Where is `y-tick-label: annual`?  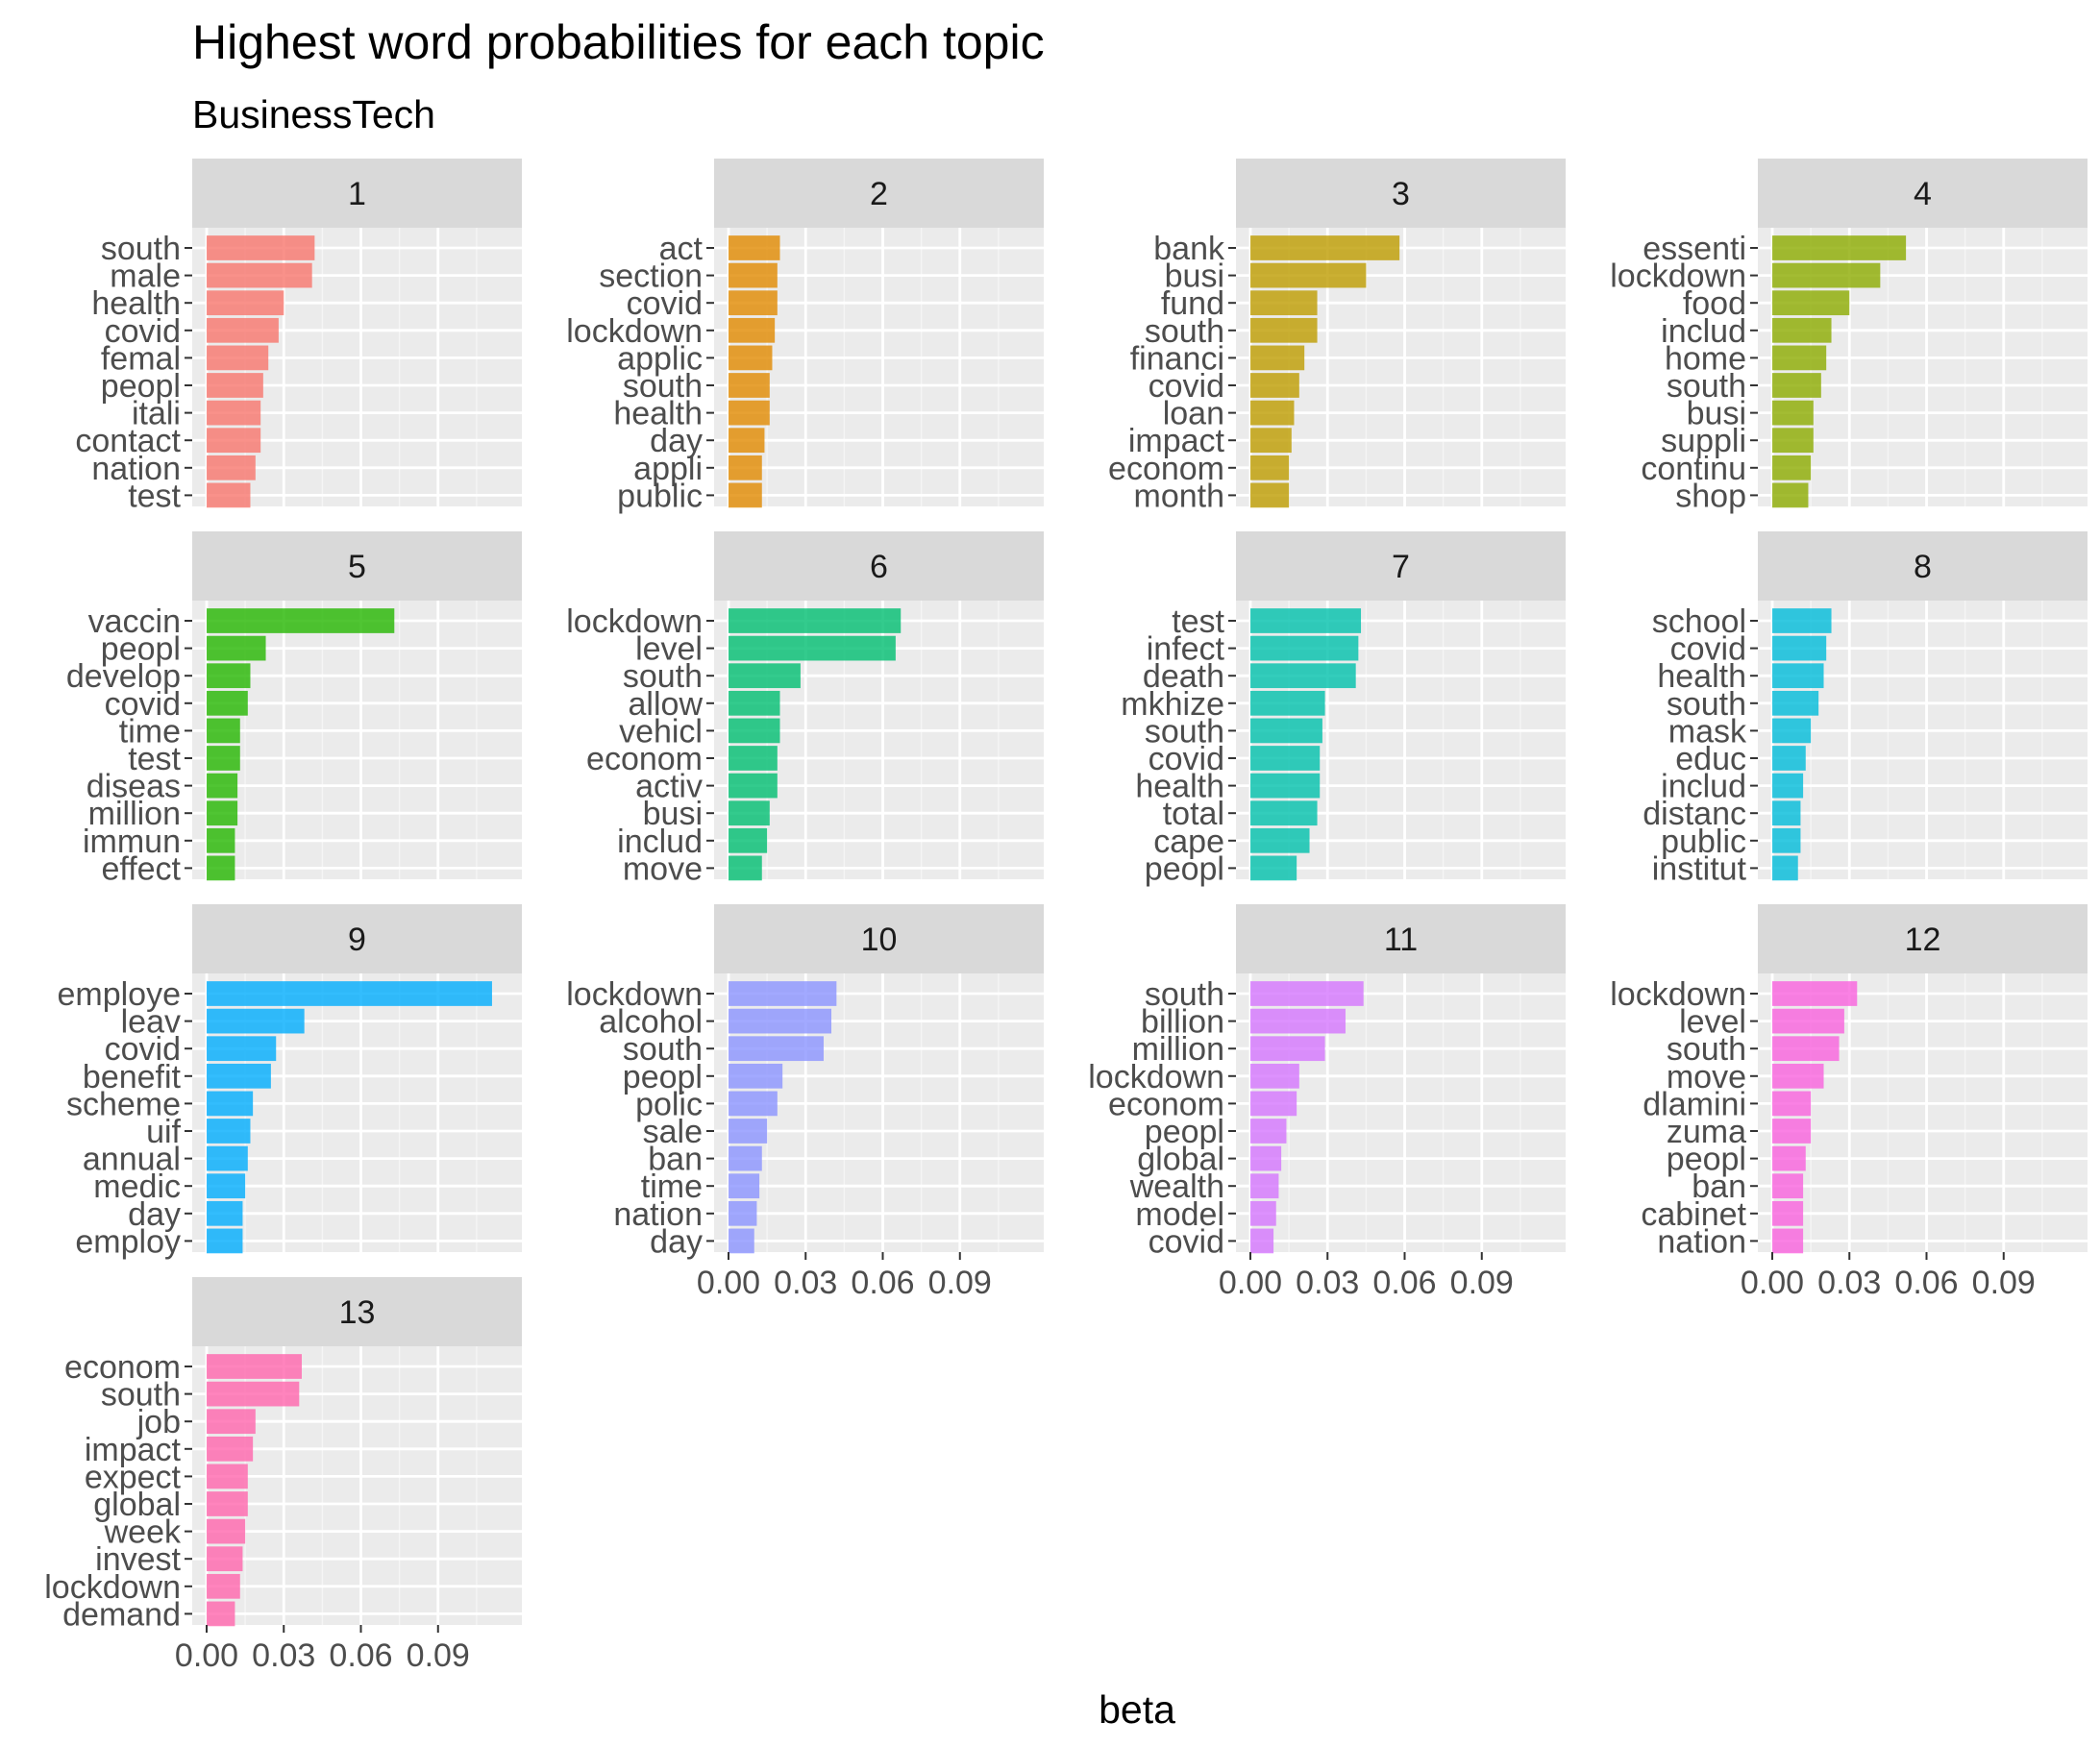 y-tick-label: annual is located at coordinates (132, 1160).